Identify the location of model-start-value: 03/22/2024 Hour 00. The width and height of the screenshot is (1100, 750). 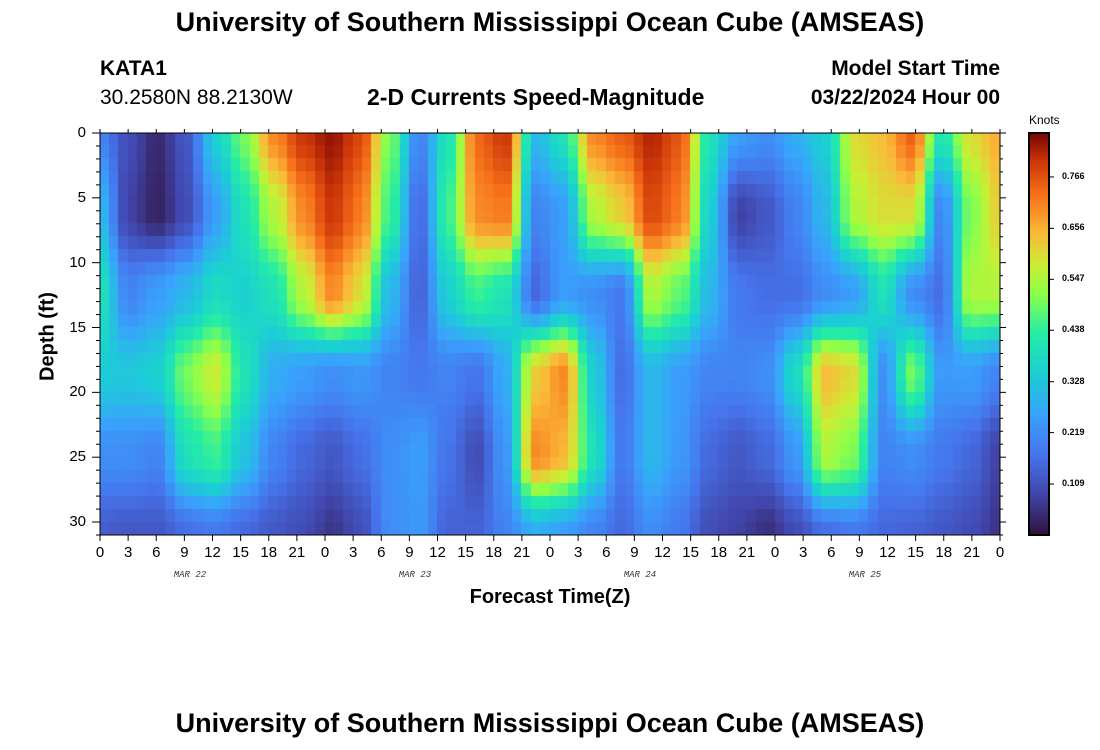
(905, 97).